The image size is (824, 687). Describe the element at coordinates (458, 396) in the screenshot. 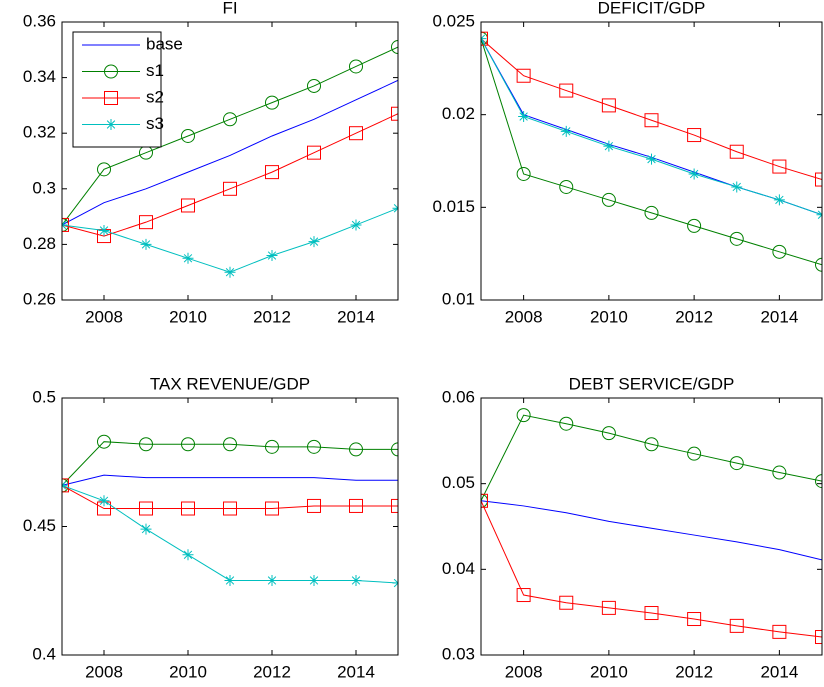

I see `y-tick-label: 0.06` at that location.